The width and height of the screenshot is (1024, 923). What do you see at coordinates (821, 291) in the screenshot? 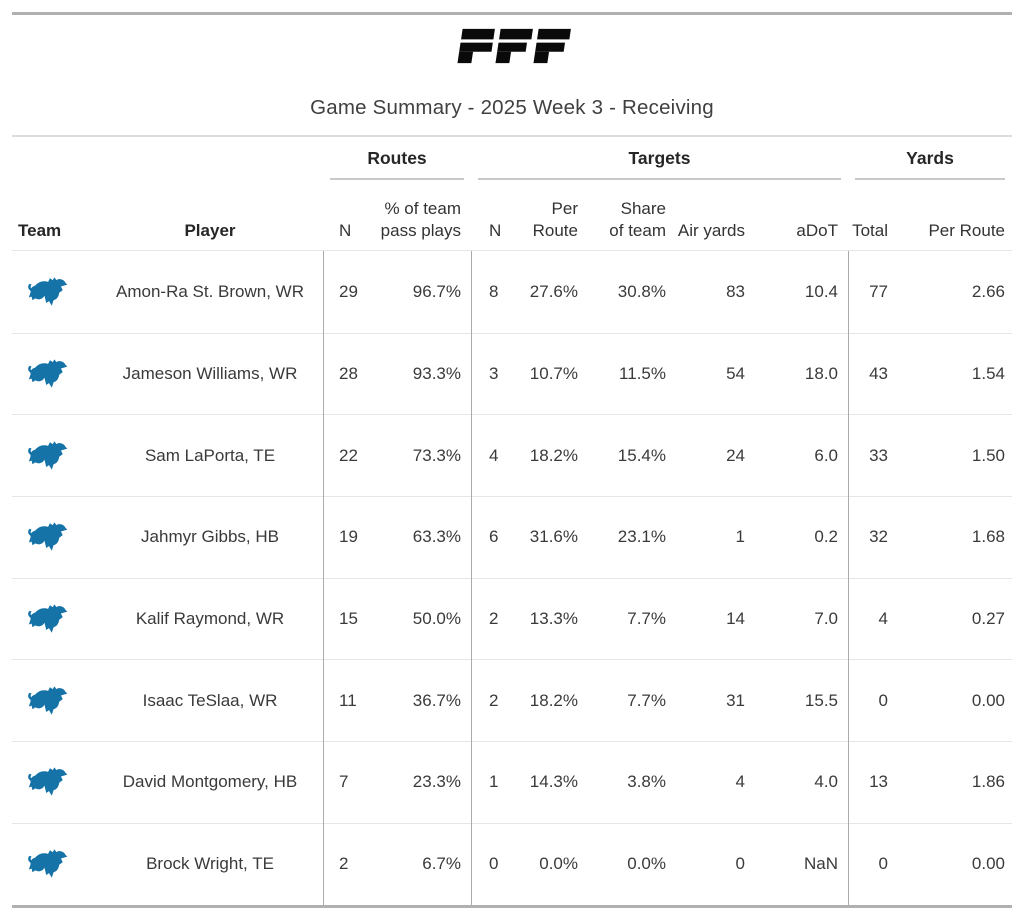
I see `adot-value: 10.4` at bounding box center [821, 291].